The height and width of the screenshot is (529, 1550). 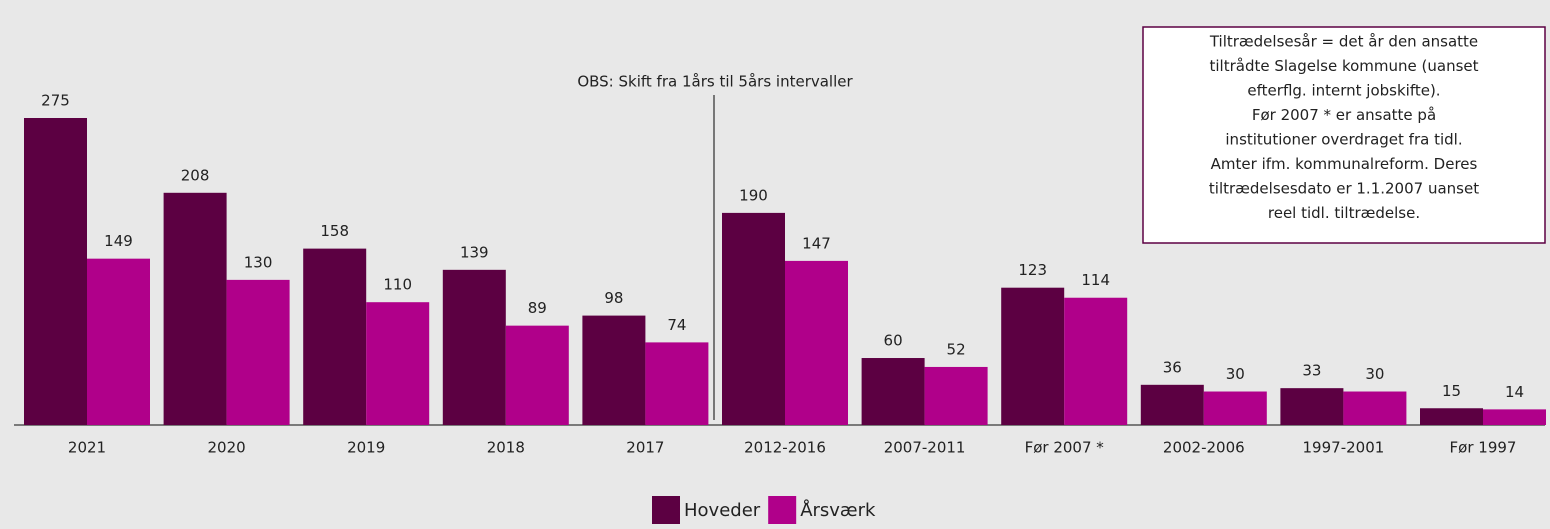 I want to click on value-label: 130, so click(x=258, y=262).